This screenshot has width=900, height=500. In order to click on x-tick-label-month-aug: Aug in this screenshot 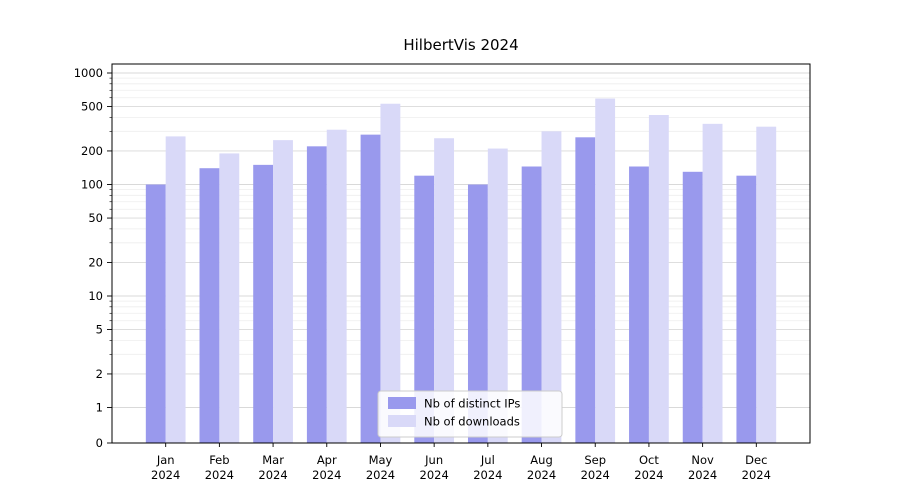, I will do `click(541, 460)`.